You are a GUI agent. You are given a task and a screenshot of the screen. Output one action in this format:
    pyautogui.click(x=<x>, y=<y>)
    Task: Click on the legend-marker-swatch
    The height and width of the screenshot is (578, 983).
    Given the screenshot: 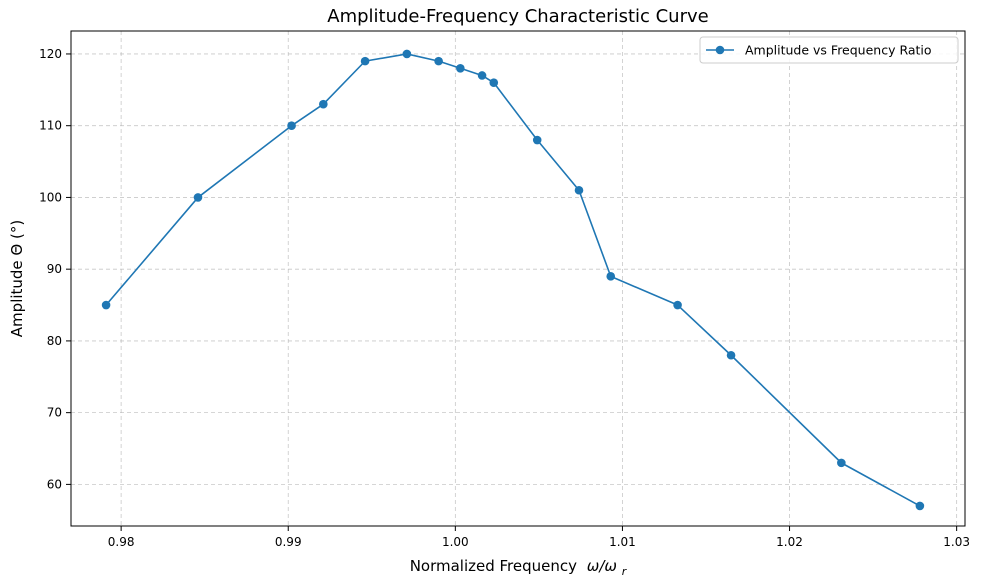 What is the action you would take?
    pyautogui.click(x=720, y=50)
    